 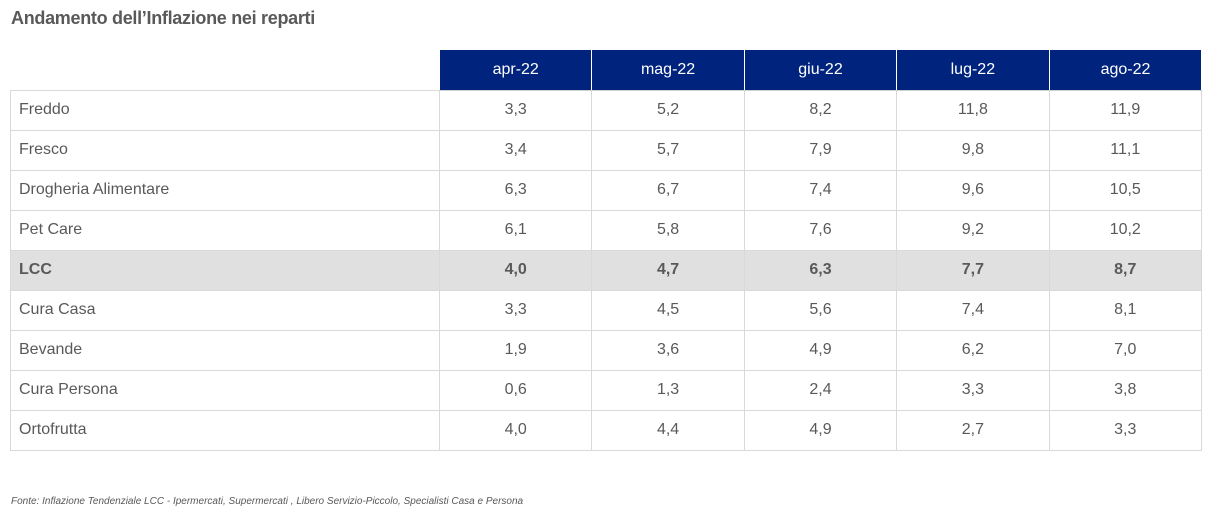 What do you see at coordinates (1125, 230) in the screenshot?
I see `value-cell: 10,2` at bounding box center [1125, 230].